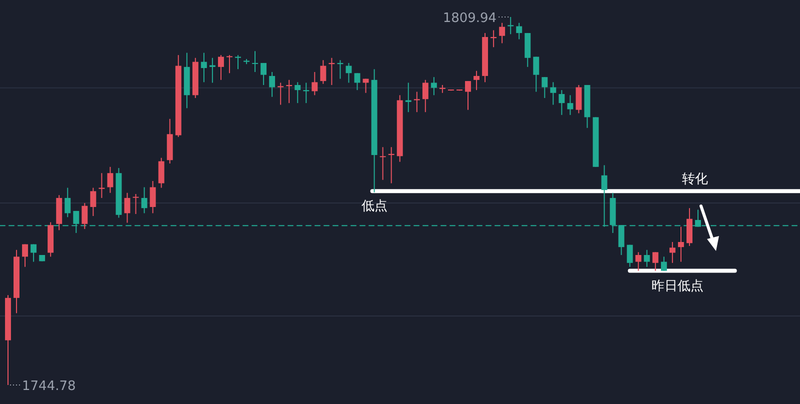  I want to click on ref-line-label: 昨日低点, so click(677, 286).